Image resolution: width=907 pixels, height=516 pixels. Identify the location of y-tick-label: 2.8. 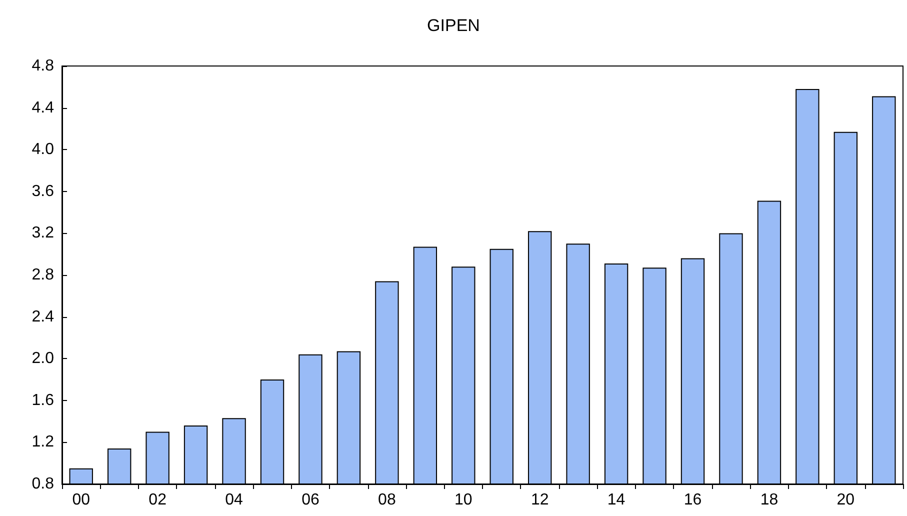
(43, 275).